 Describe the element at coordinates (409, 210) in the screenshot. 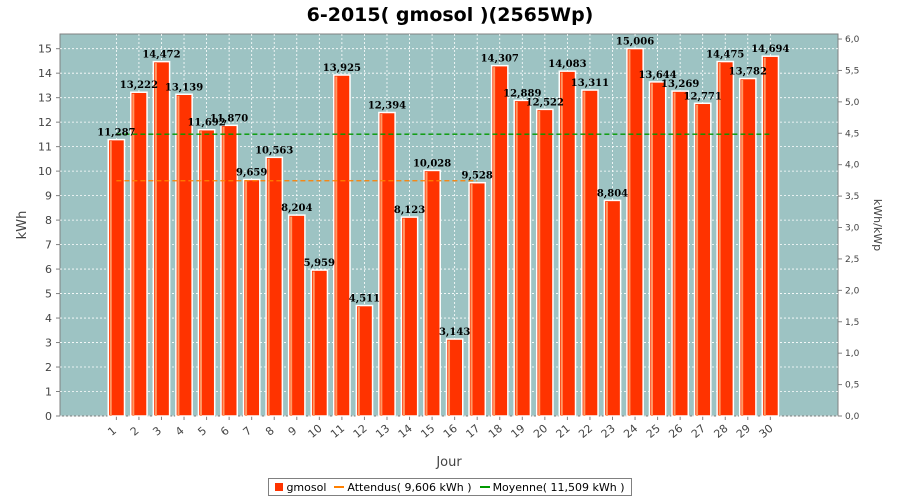

I see `data-label: 8,123` at that location.